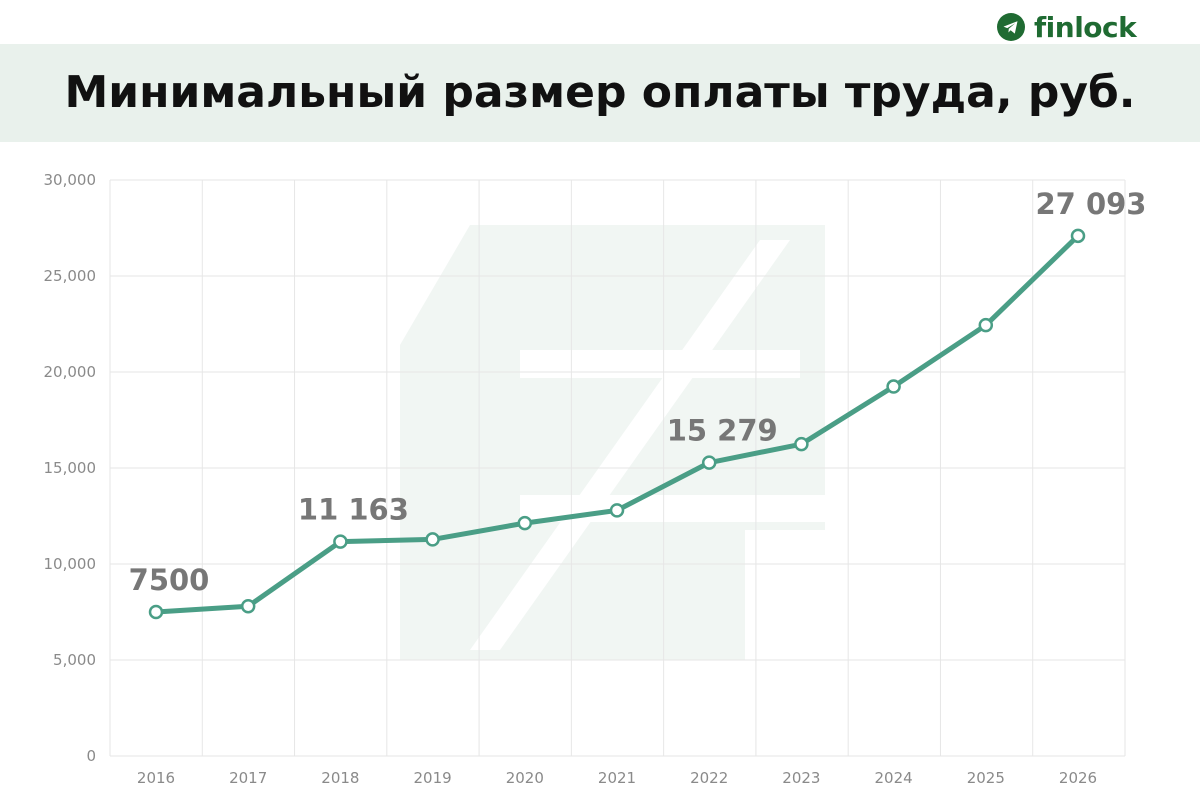 This screenshot has height=800, width=1200. Describe the element at coordinates (70, 276) in the screenshot. I see `y-tick-label: 25,000` at that location.